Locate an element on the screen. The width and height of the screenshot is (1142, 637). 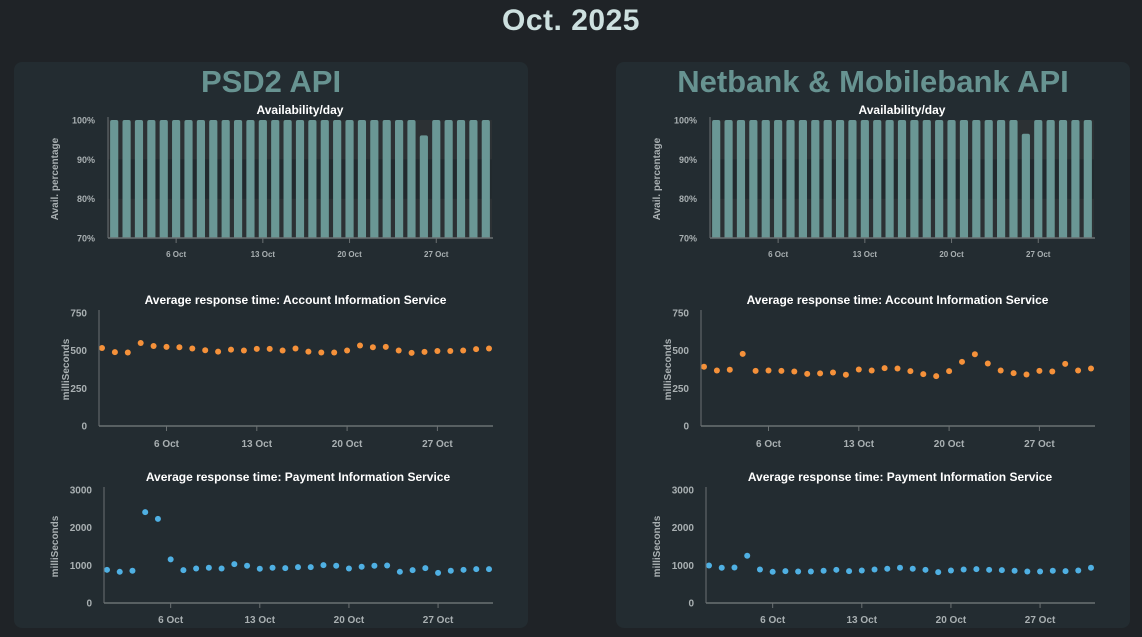
y-tick-label: 90% is located at coordinates (688, 160).